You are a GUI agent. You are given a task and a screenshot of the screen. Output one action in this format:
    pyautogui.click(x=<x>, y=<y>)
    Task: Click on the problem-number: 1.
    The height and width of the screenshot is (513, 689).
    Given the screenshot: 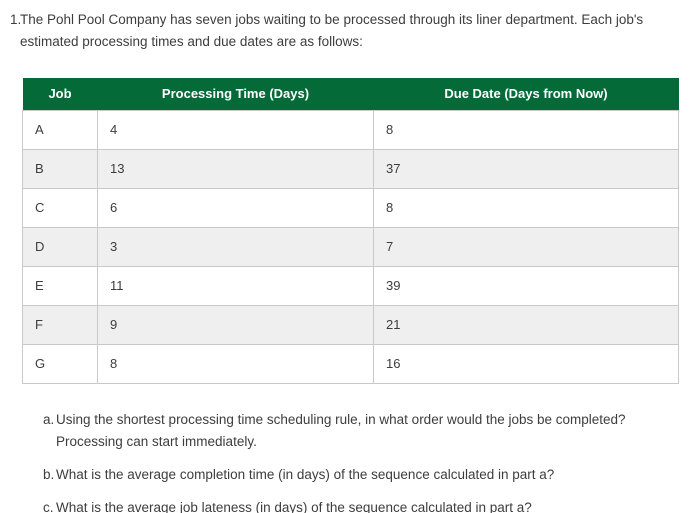 What is the action you would take?
    pyautogui.click(x=16, y=19)
    